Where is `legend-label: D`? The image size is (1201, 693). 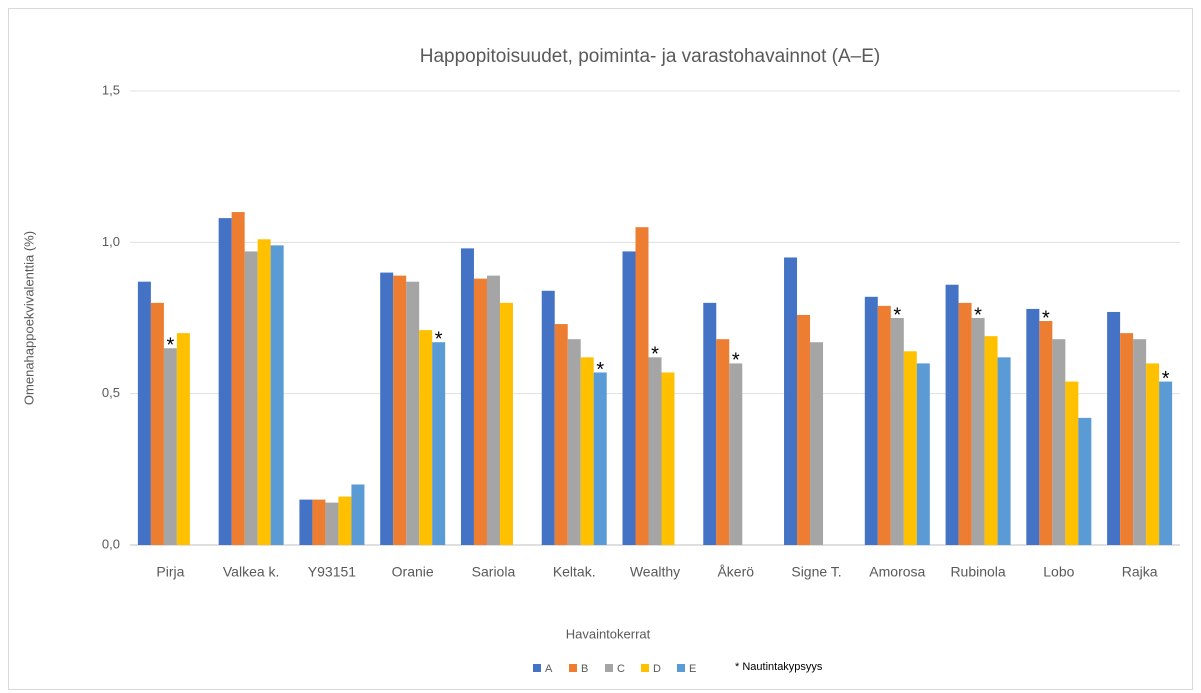 legend-label: D is located at coordinates (657, 669).